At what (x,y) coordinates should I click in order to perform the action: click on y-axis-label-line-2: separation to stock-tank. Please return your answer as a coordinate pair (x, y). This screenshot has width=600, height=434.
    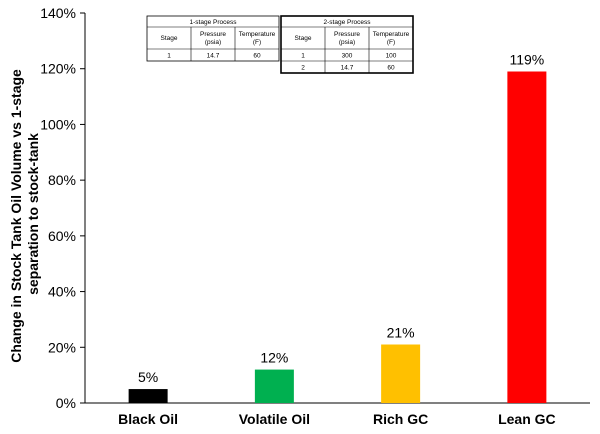
    Looking at the image, I should click on (33, 214).